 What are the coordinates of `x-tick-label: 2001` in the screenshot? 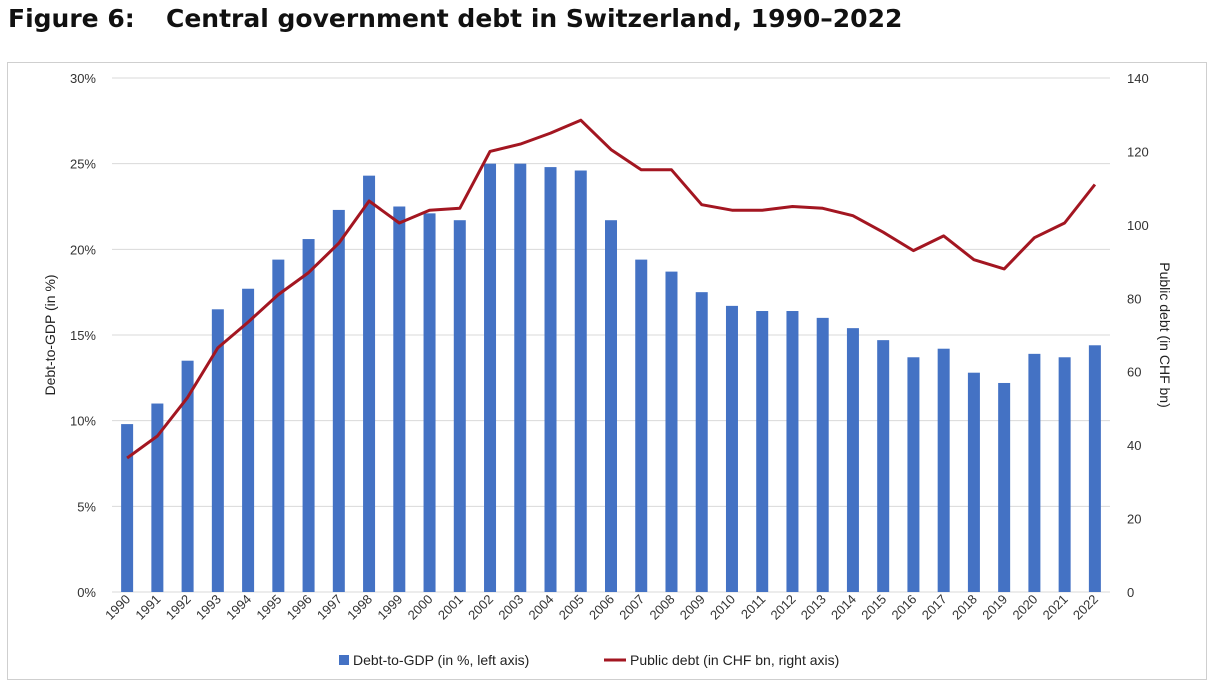 It's located at (450, 607).